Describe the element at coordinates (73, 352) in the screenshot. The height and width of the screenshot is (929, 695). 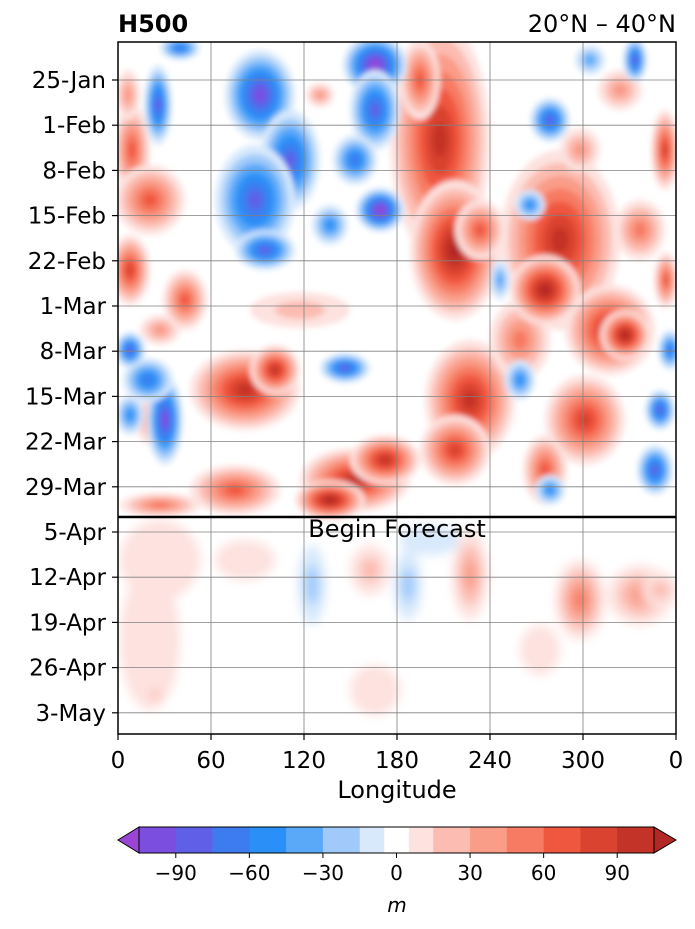
I see `y-tick-label: 8-Mar` at that location.